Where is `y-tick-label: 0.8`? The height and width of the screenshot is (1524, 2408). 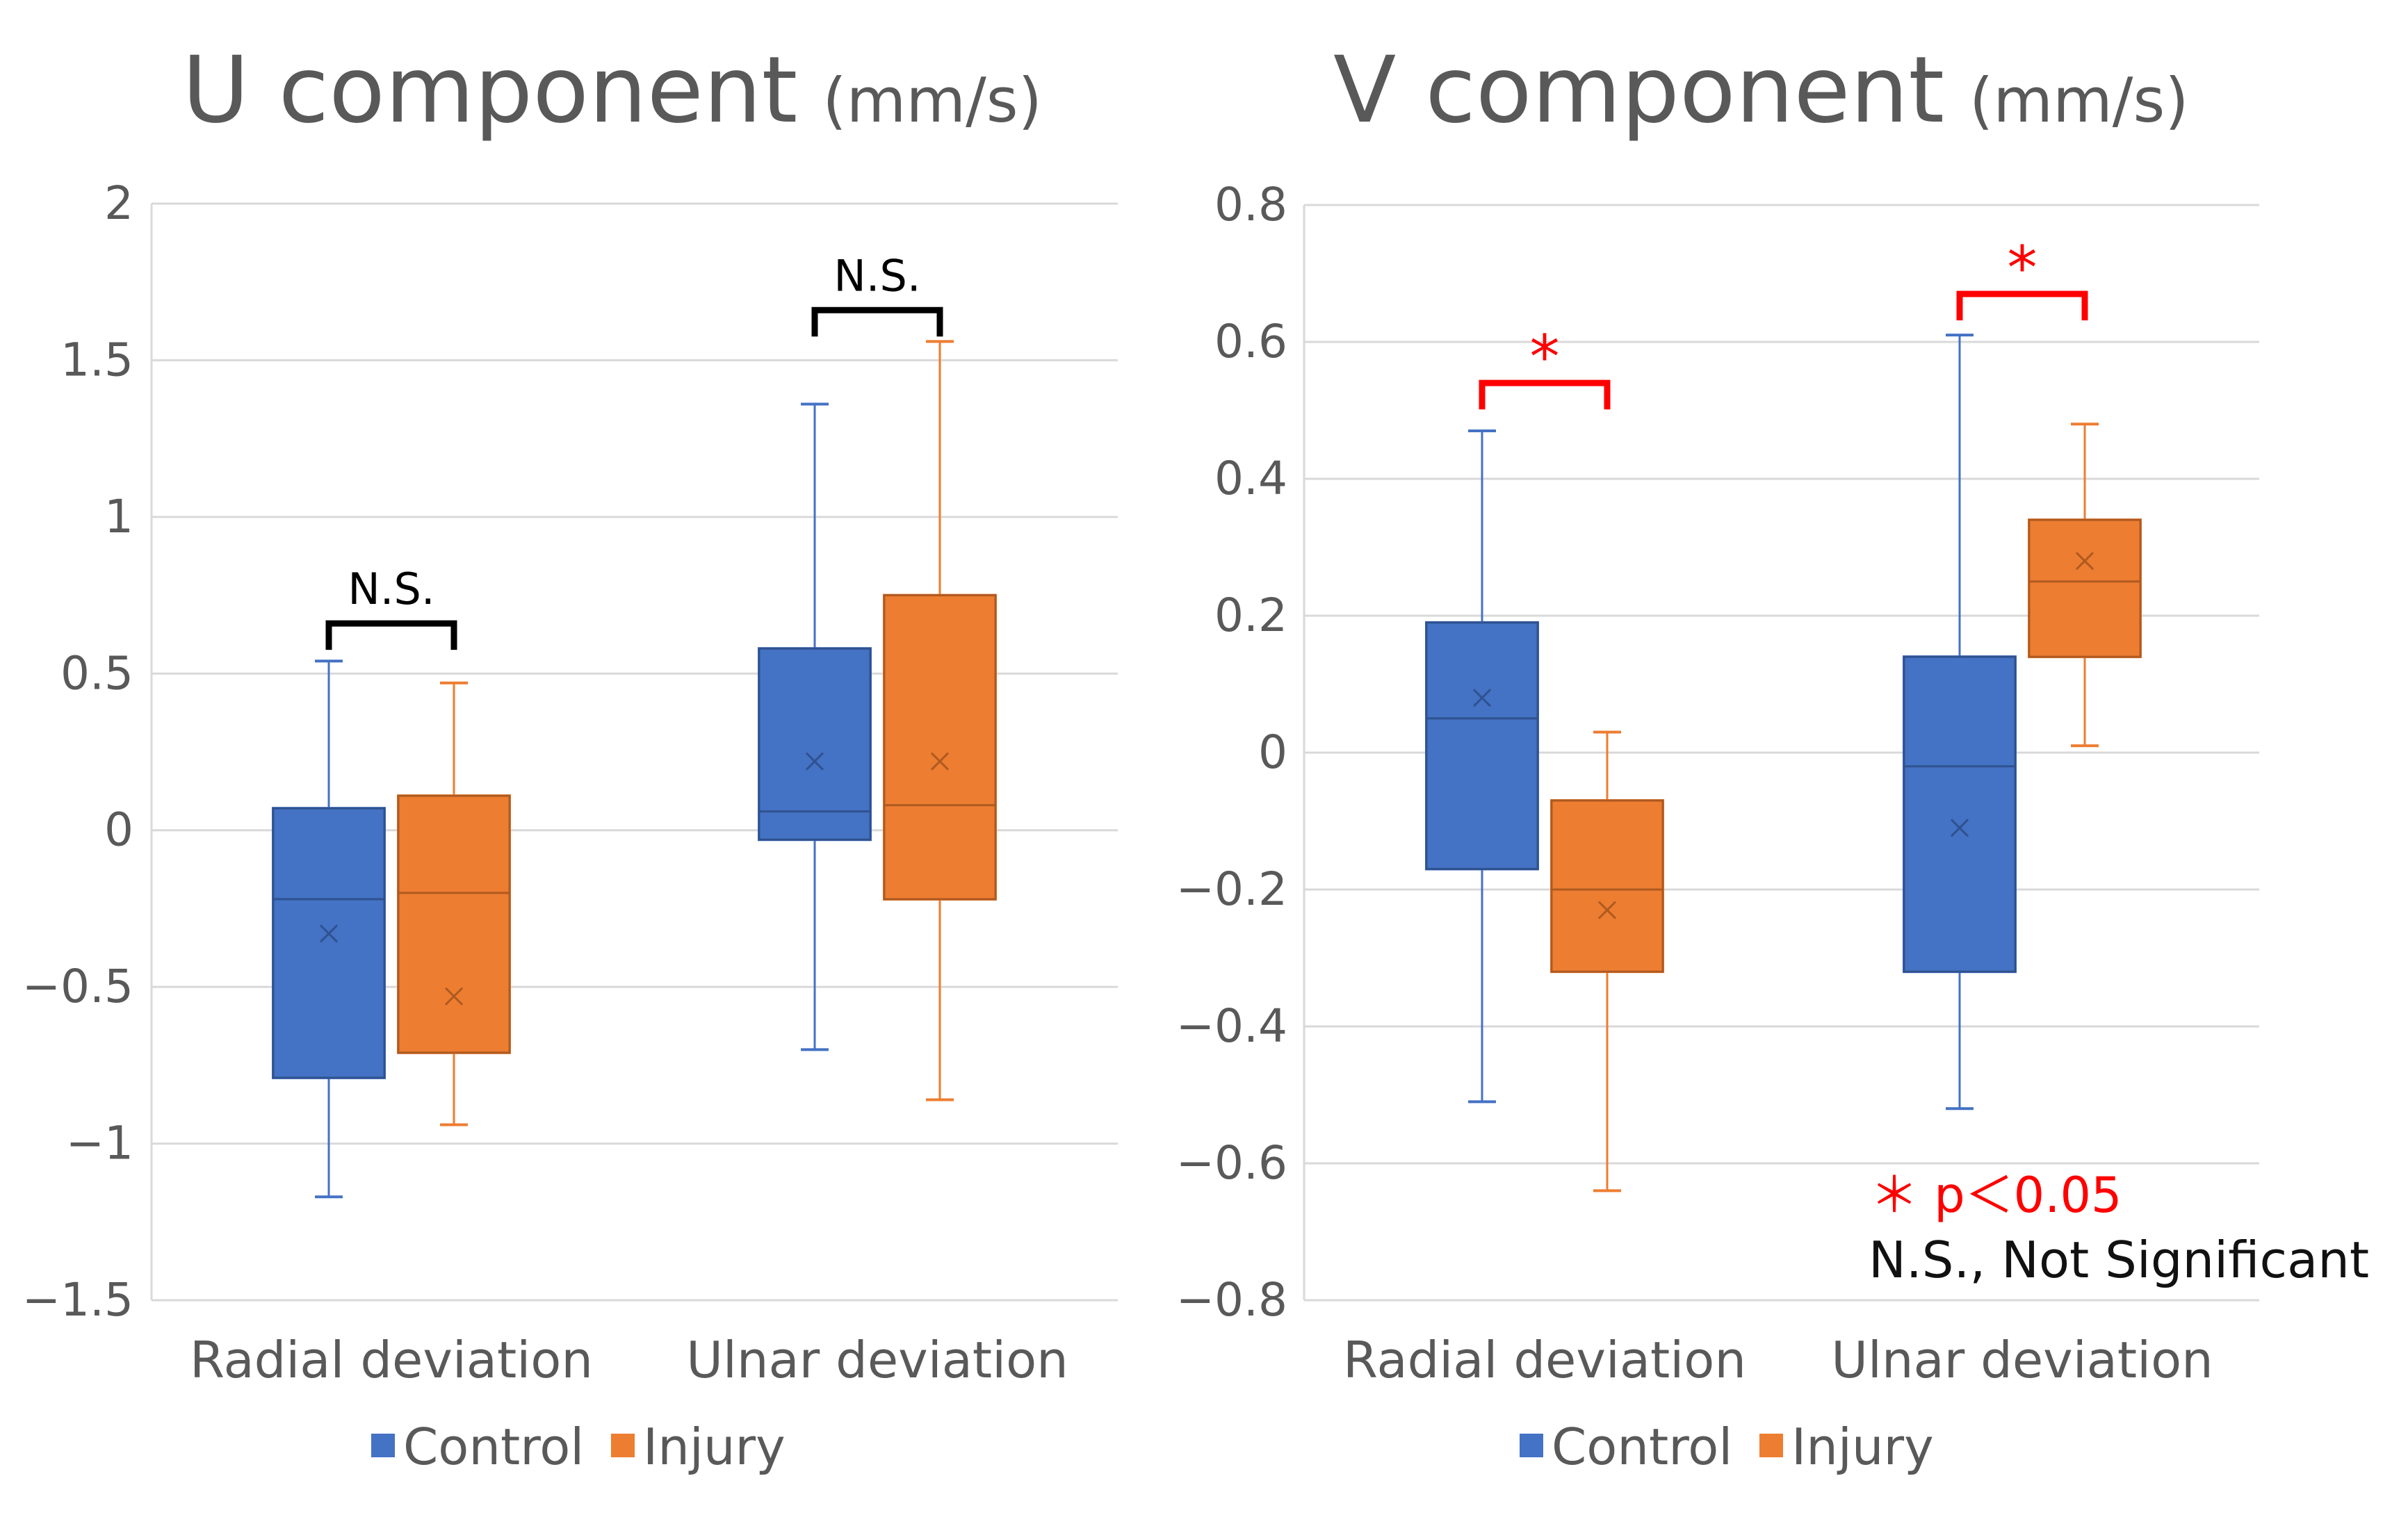 y-tick-label: 0.8 is located at coordinates (1250, 205).